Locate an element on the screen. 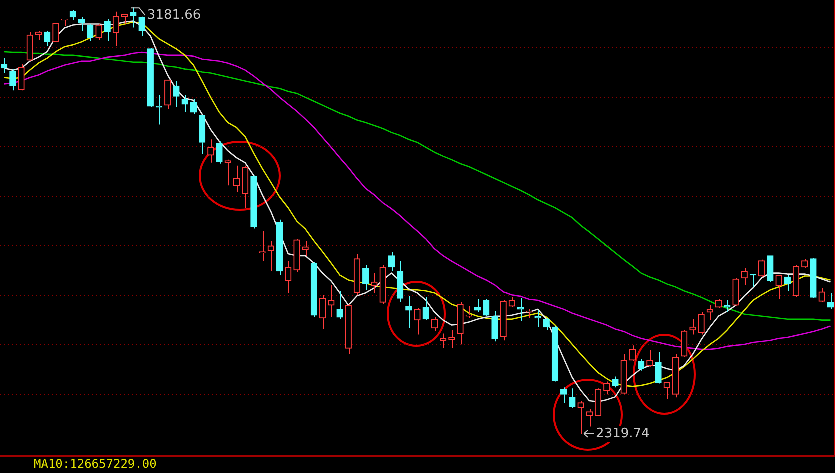 Image resolution: width=835 pixels, height=473 pixels. text: MA10:126657229.00 is located at coordinates (417, 464).